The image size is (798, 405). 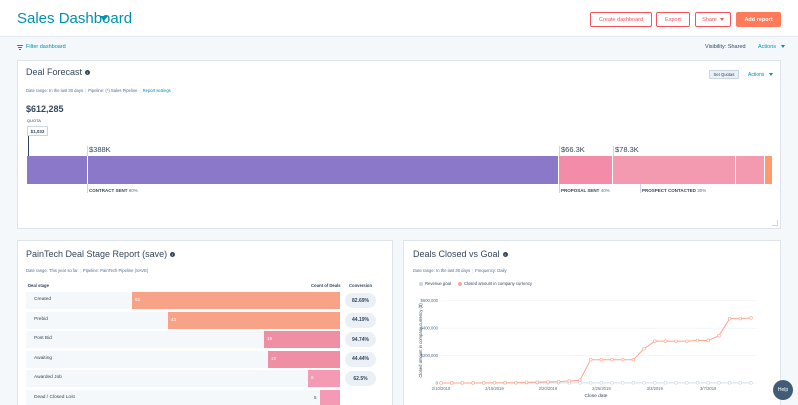 I want to click on stage-name: Awarded Job, so click(x=48, y=377).